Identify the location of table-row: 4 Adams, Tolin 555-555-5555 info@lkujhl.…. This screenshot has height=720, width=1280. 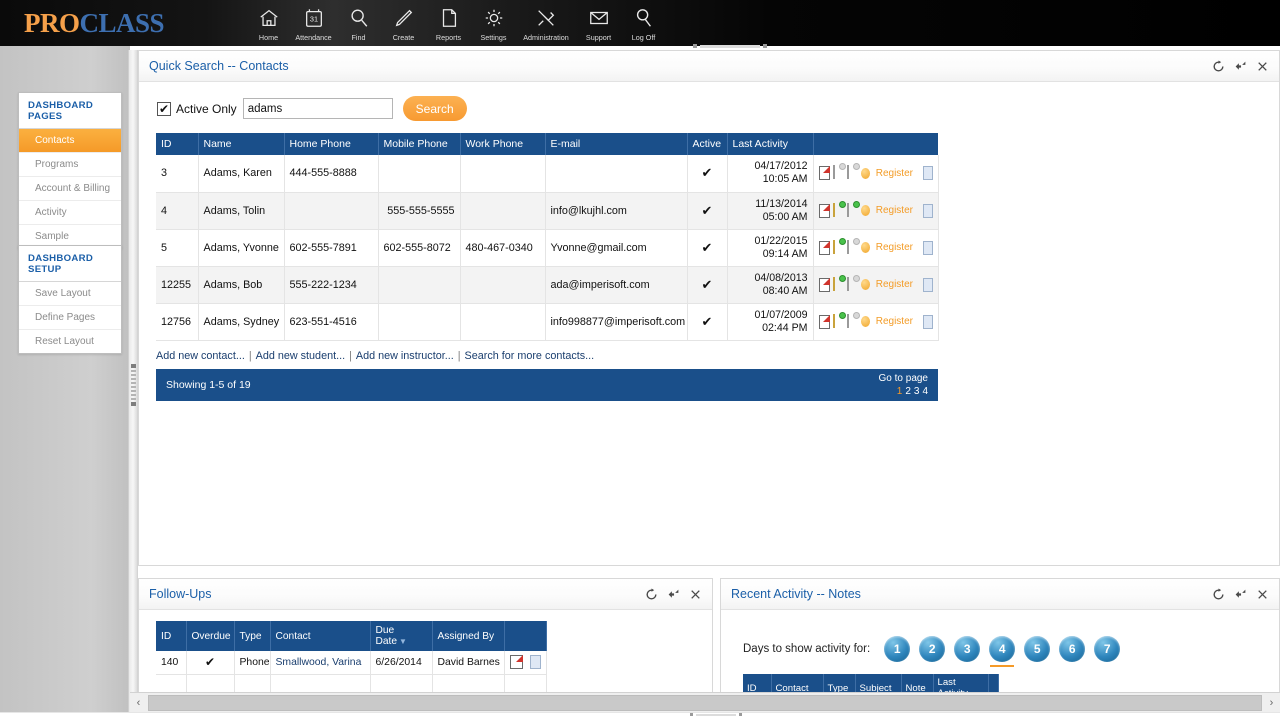
(547, 211).